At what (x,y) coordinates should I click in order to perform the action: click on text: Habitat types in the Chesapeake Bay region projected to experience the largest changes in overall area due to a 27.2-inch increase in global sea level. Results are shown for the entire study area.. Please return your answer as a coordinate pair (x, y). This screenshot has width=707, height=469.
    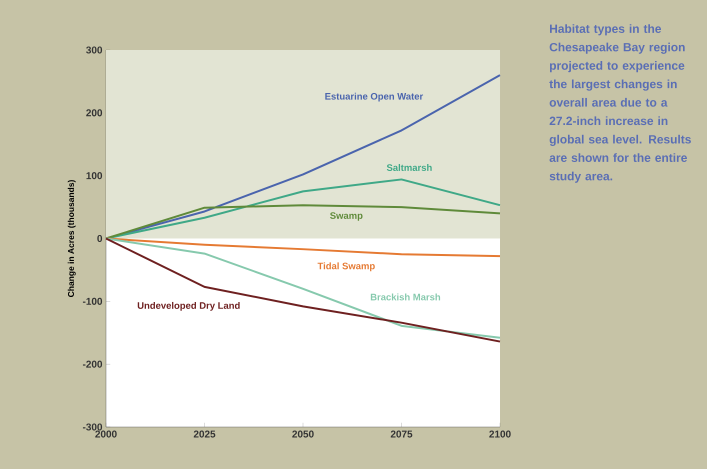
    Looking at the image, I should click on (620, 103).